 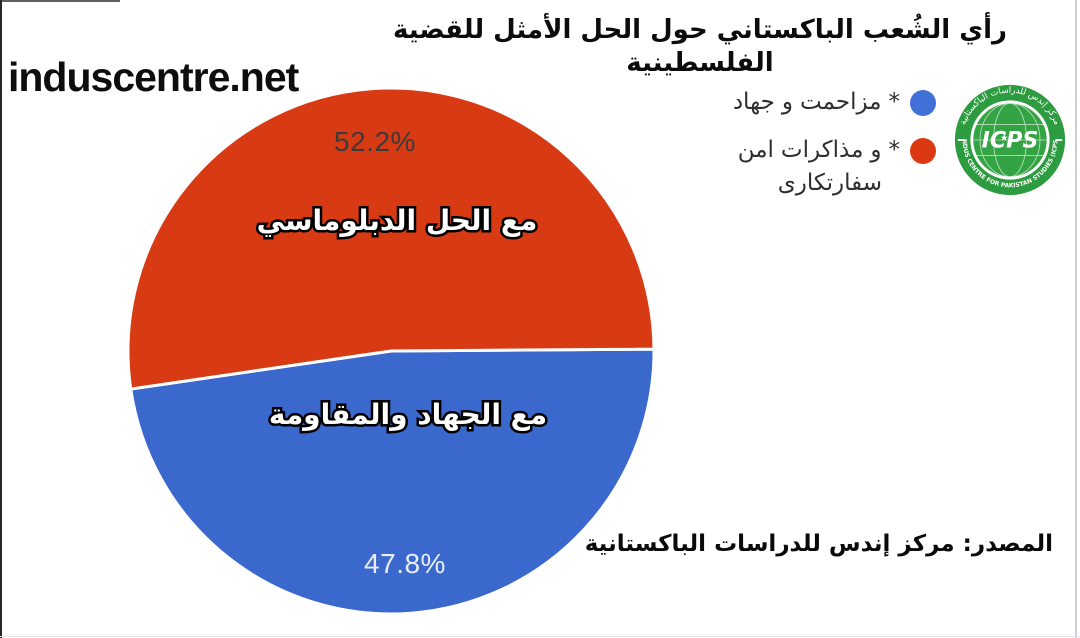 What do you see at coordinates (753, 102) in the screenshot?
I see `legend-word: جهاد` at bounding box center [753, 102].